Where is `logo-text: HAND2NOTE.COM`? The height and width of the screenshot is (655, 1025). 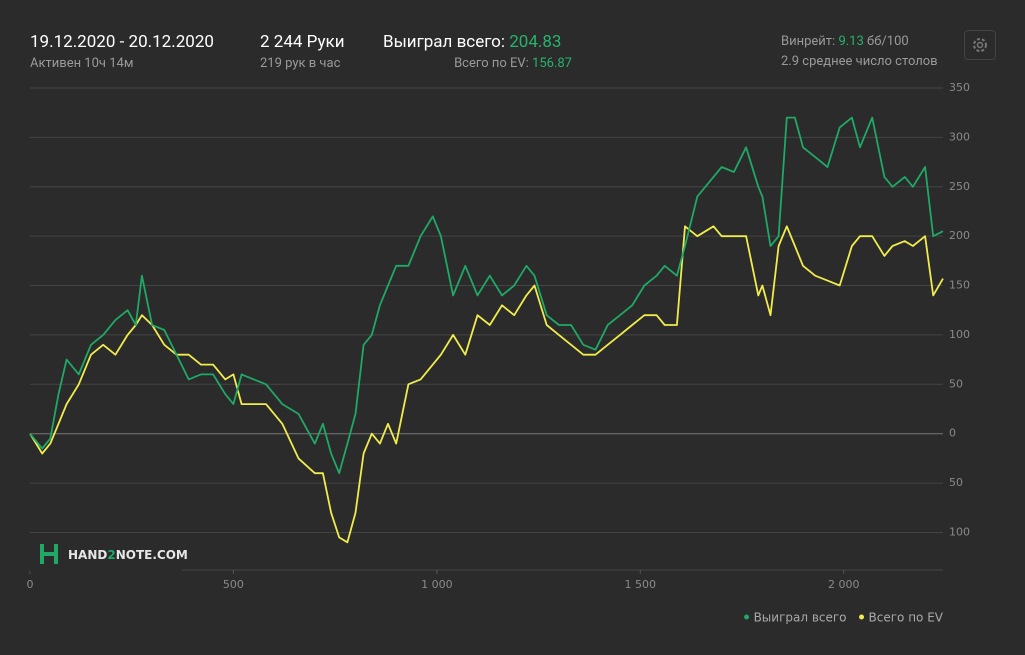 logo-text: HAND2NOTE.COM is located at coordinates (128, 555).